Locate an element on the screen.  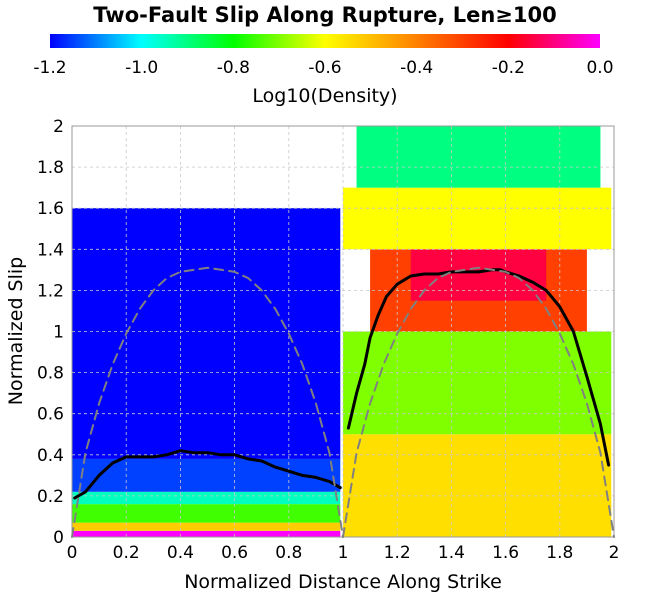
x-tick-label: 1 is located at coordinates (343, 553).